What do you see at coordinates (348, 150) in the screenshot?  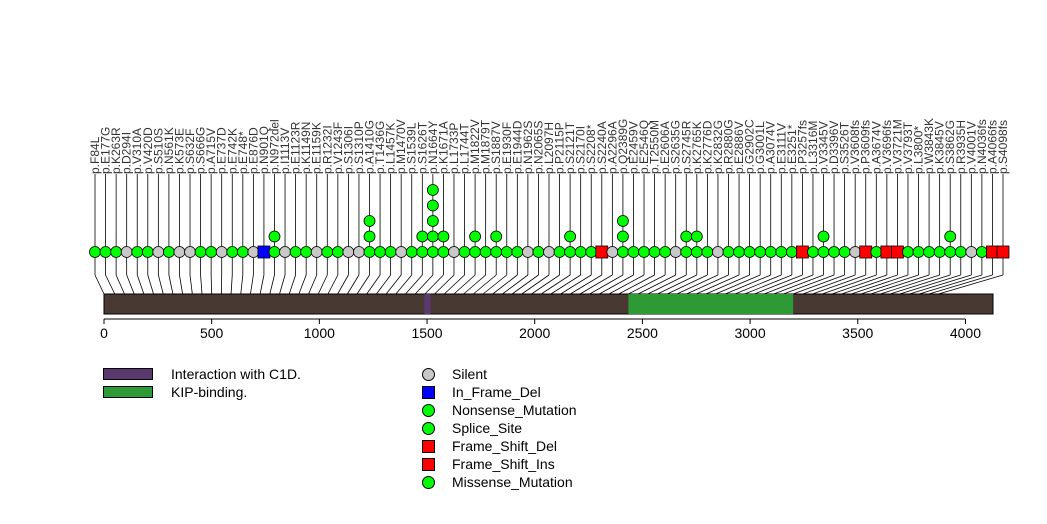 I see `mutation-label: p.S1306I` at bounding box center [348, 150].